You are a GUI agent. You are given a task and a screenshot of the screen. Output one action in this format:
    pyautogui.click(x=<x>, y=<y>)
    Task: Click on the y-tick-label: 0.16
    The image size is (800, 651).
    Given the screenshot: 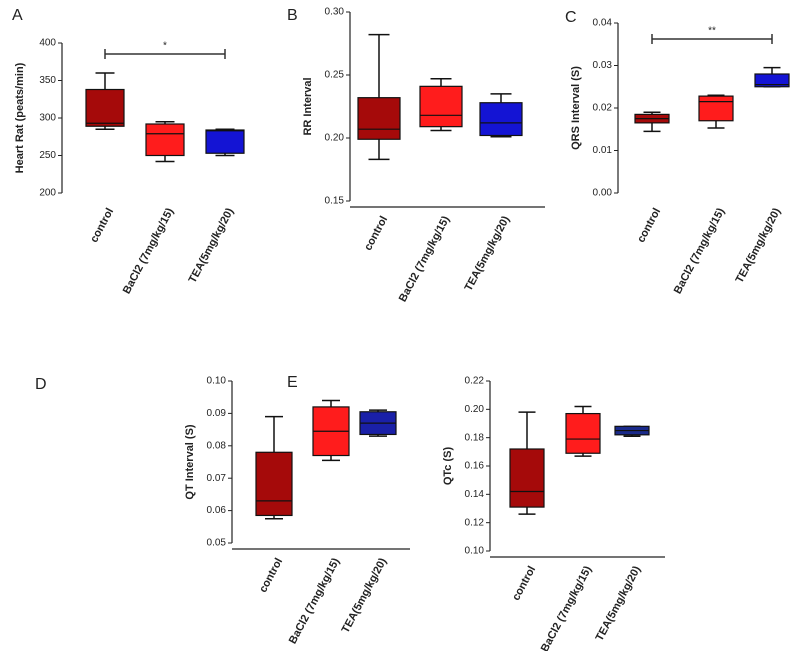 What is the action you would take?
    pyautogui.click(x=475, y=466)
    